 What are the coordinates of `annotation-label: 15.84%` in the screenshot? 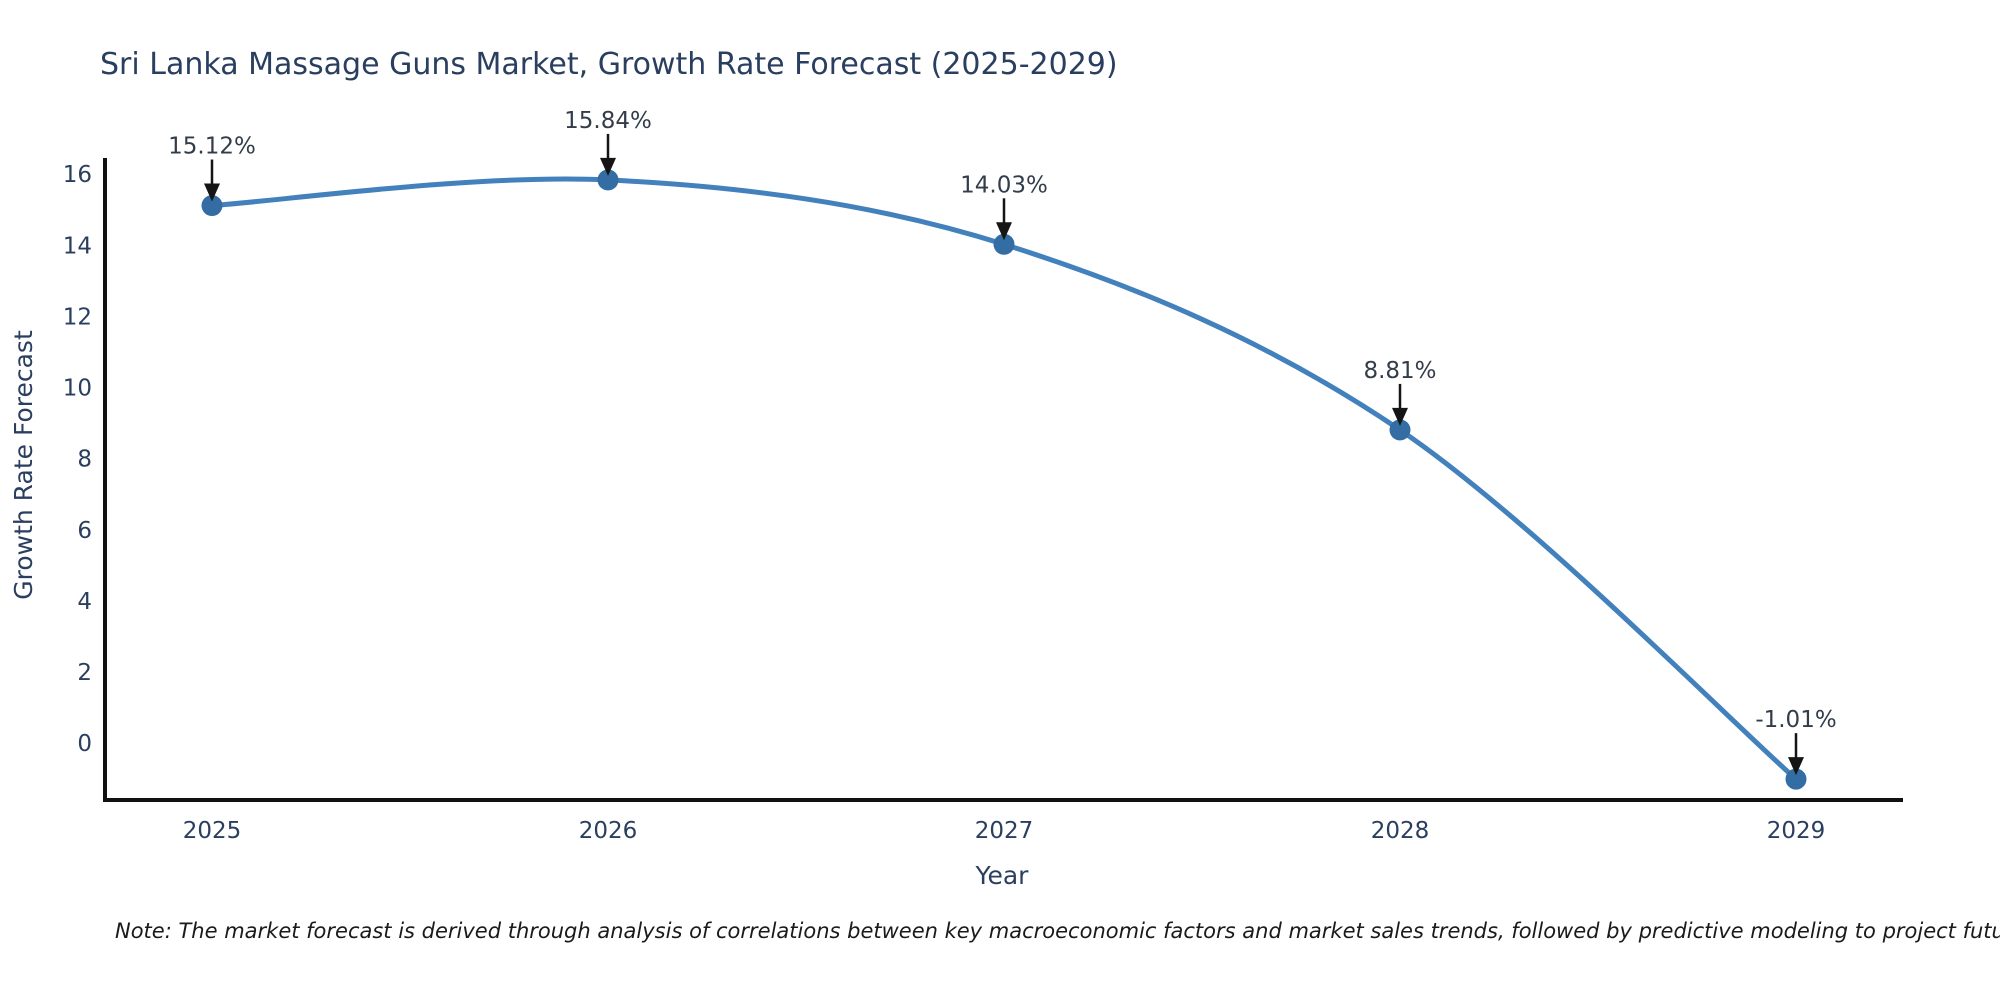 It's located at (608, 121).